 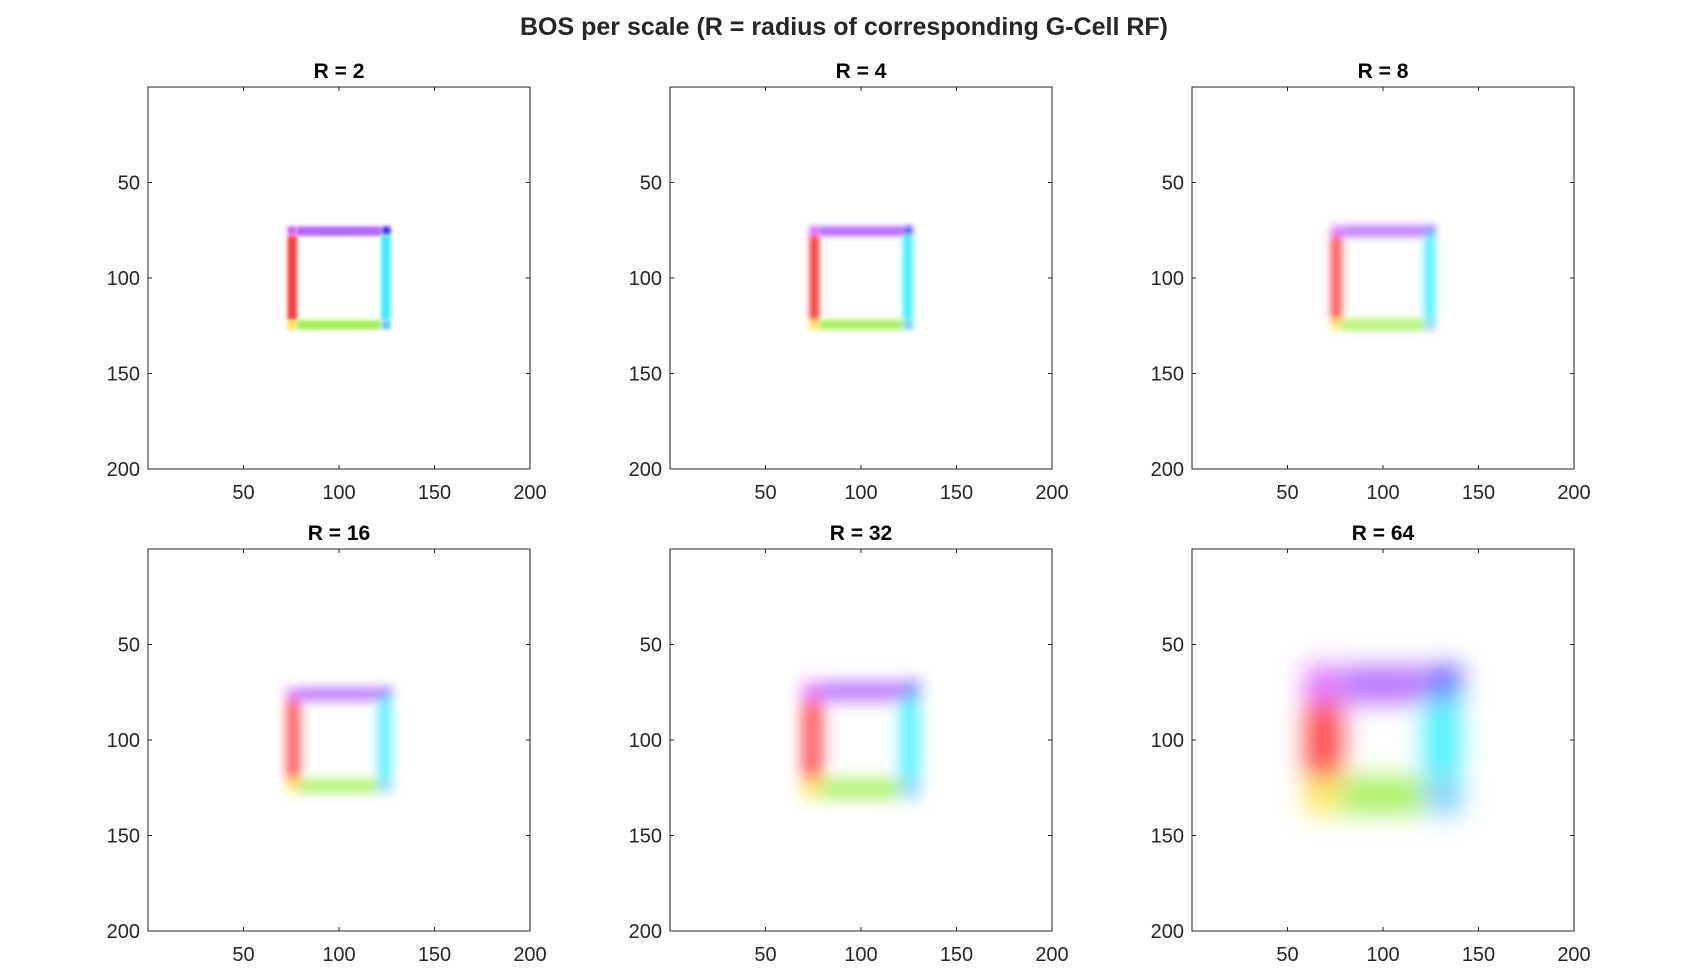 What do you see at coordinates (339, 533) in the screenshot?
I see `subplot-title: R = 16` at bounding box center [339, 533].